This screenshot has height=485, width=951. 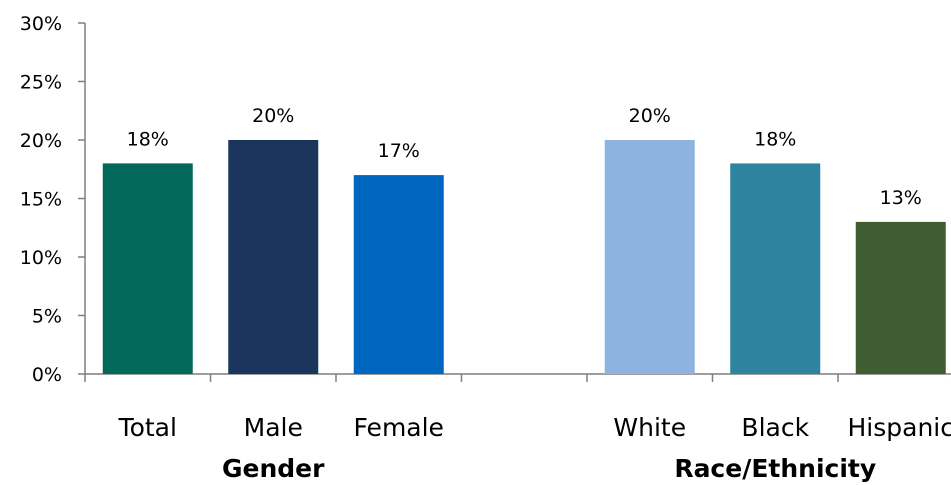 What do you see at coordinates (273, 468) in the screenshot?
I see `group-label-gender: Gender` at bounding box center [273, 468].